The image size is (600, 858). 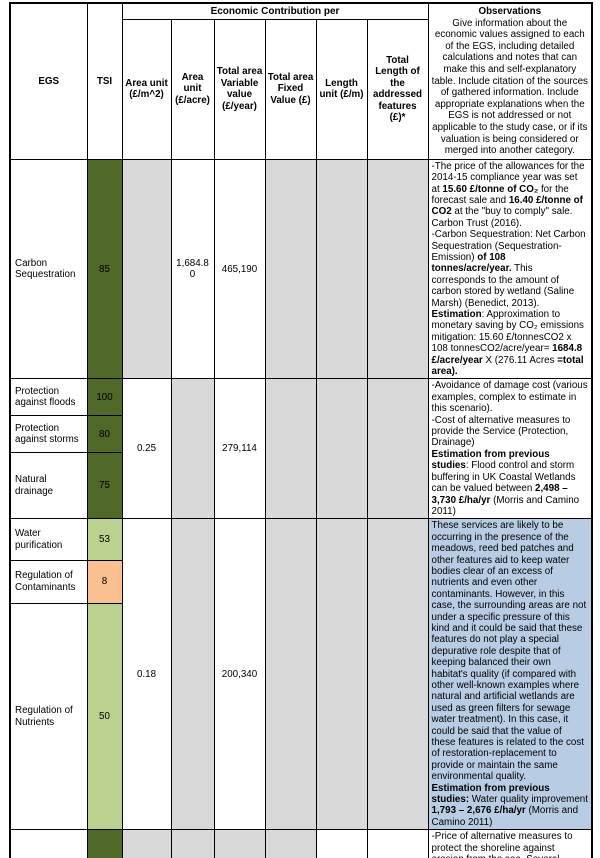 I want to click on egs-cell-carbon-sequestration: Carbon Sequestration, so click(x=48, y=269).